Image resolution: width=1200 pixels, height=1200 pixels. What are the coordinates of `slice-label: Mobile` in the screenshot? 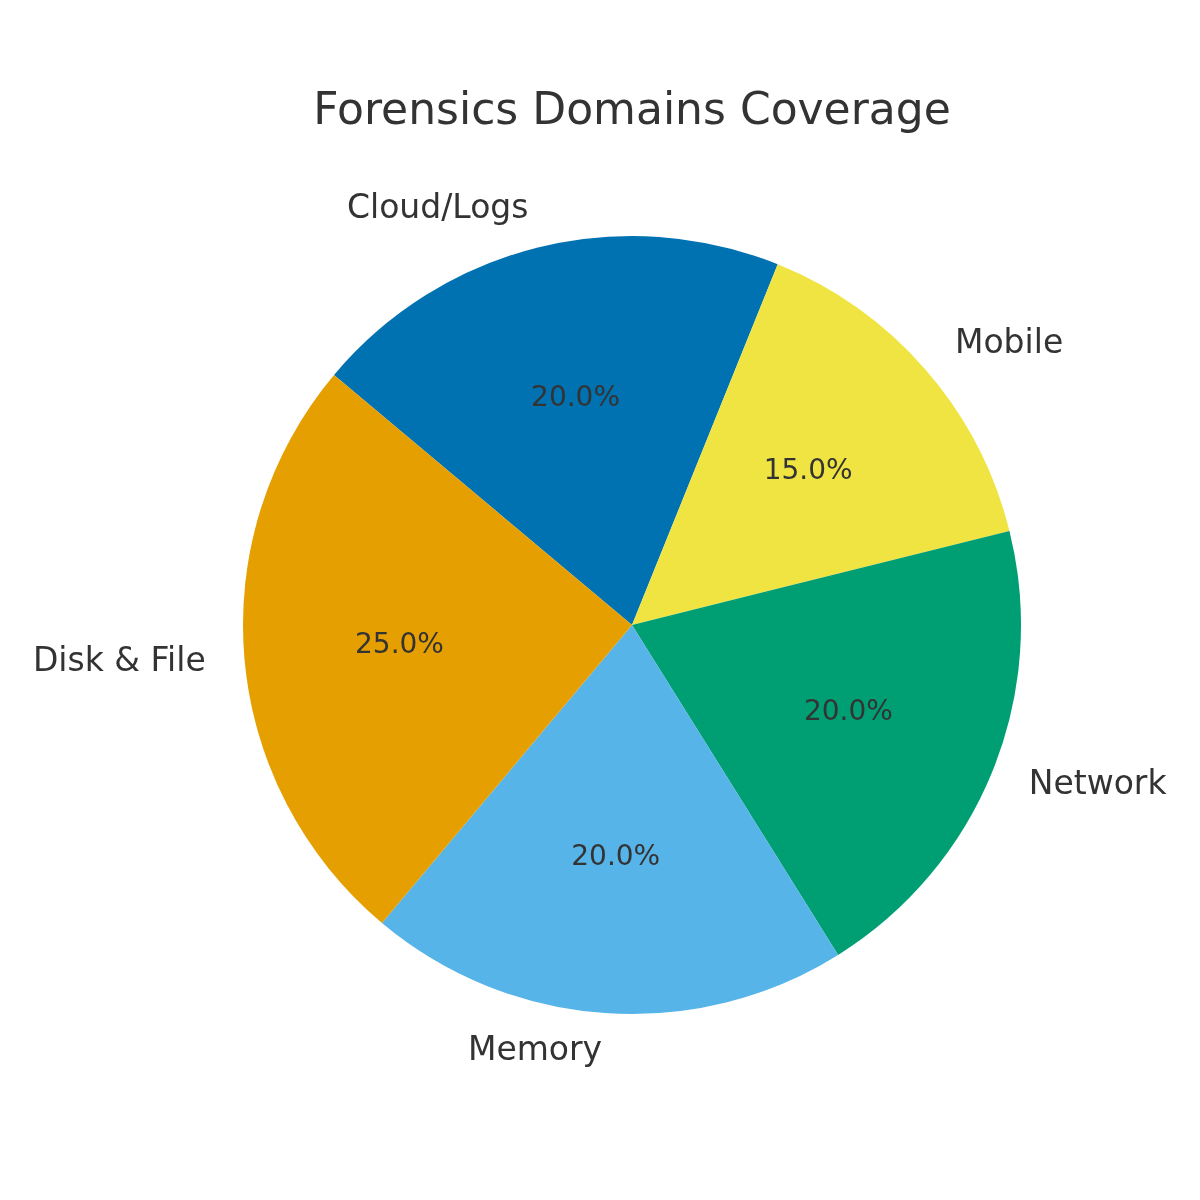 It's located at (1009, 341).